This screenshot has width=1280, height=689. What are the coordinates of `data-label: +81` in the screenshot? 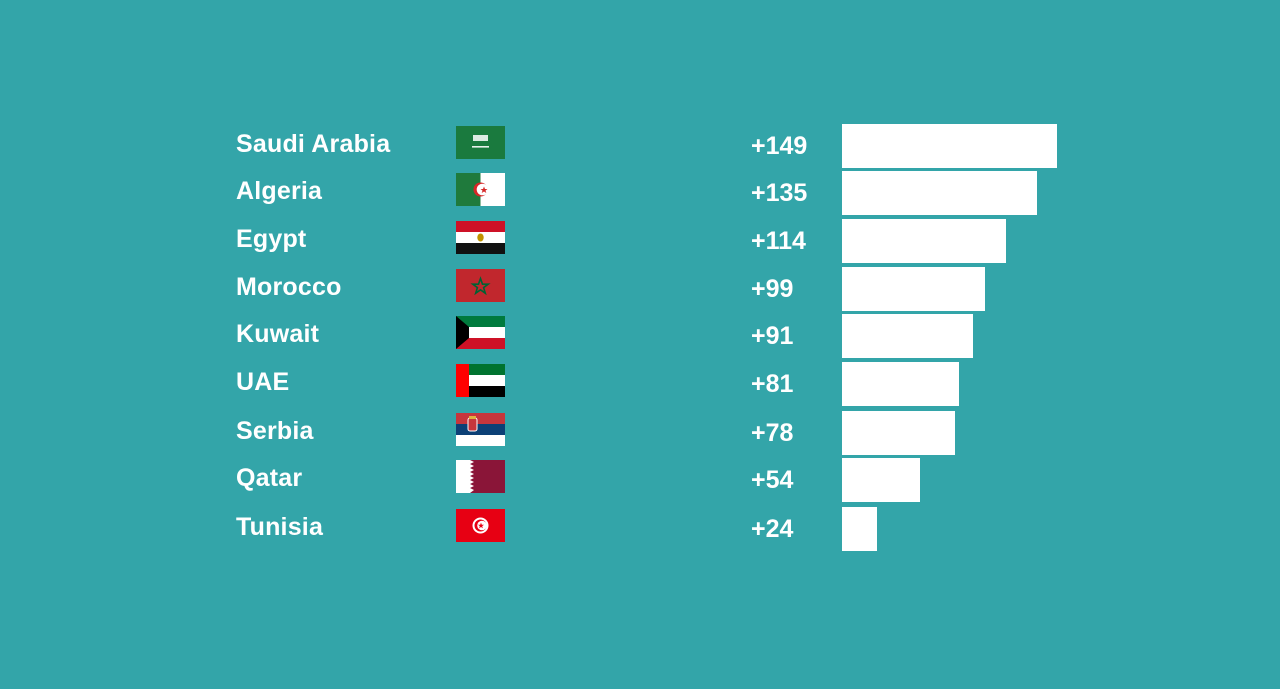 It's located at (772, 384).